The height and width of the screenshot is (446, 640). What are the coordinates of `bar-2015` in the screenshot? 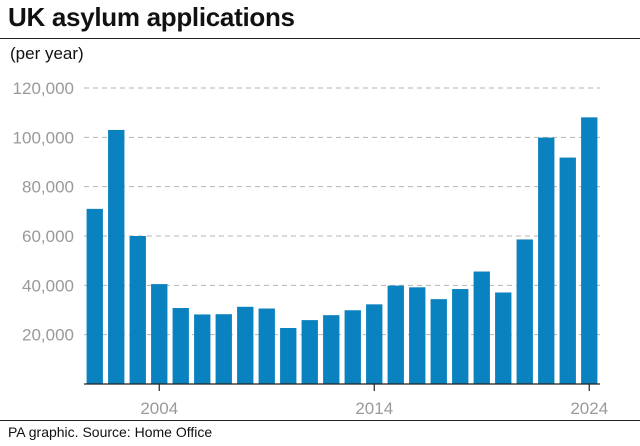 It's located at (395, 334).